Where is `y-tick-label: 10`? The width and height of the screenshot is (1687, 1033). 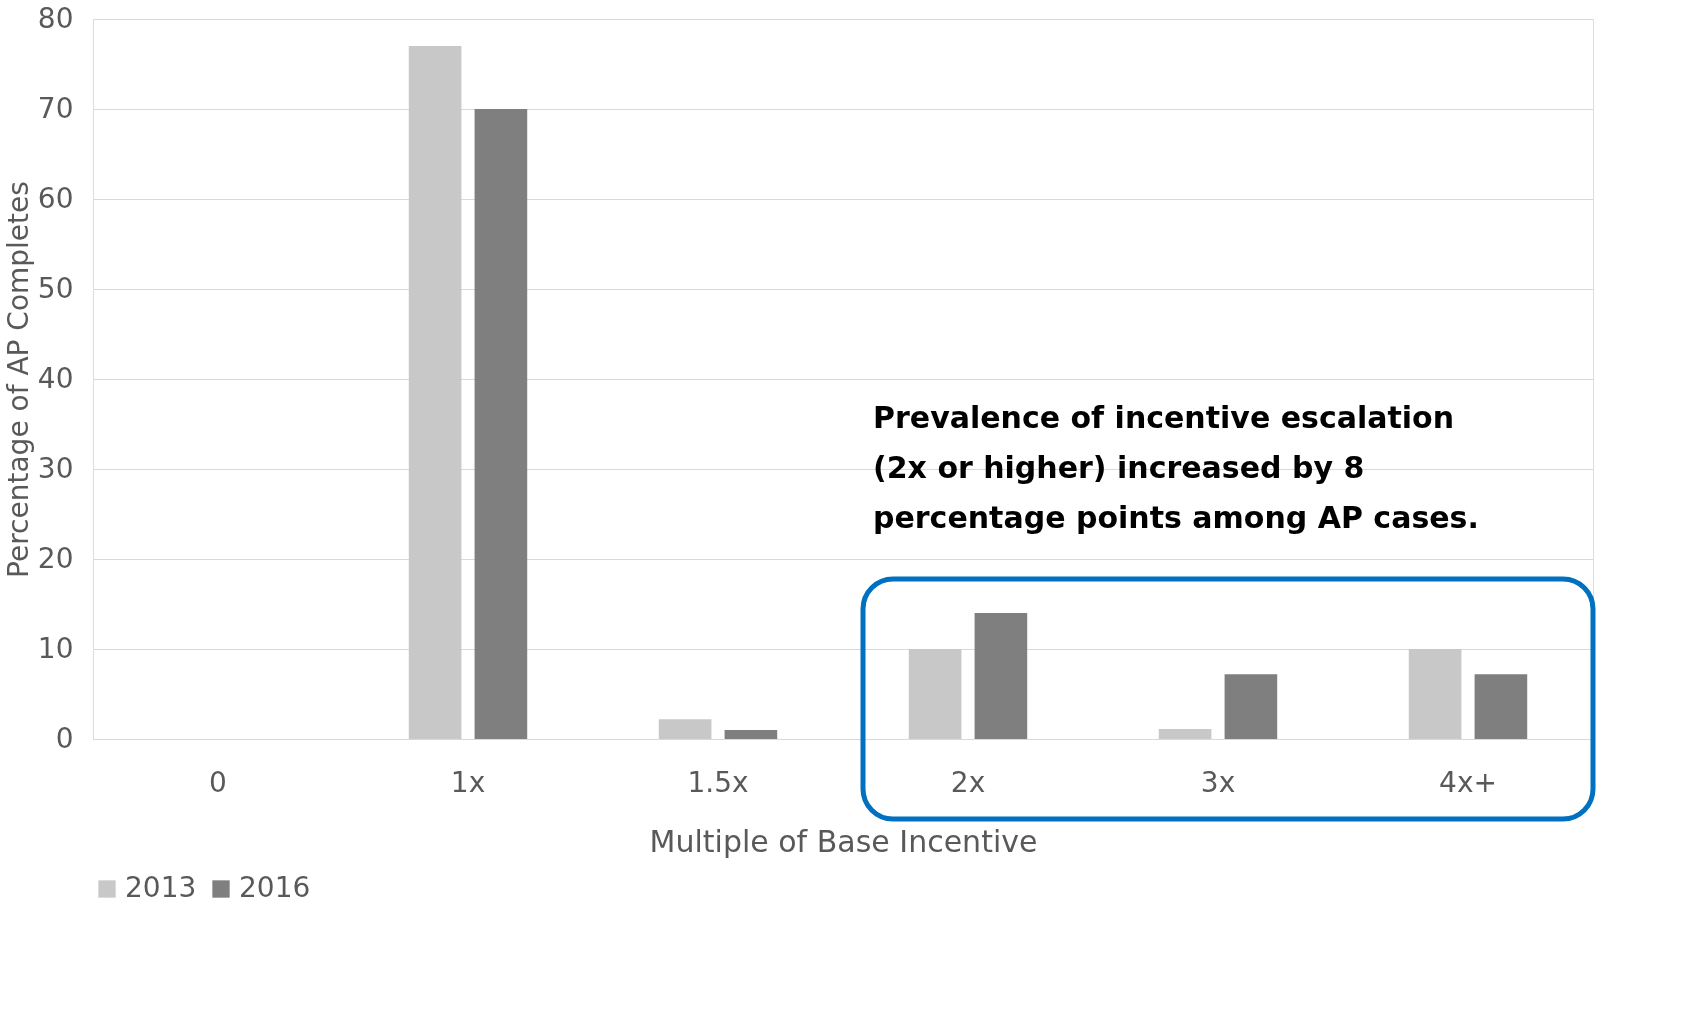
y-tick-label: 10 is located at coordinates (55, 648).